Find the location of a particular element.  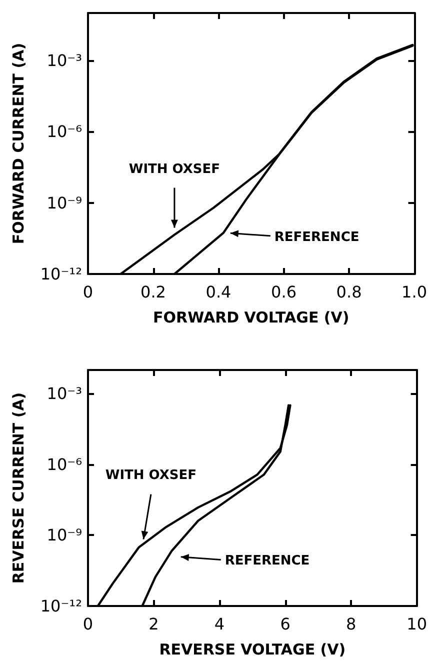

x-tick-label: 6 is located at coordinates (285, 624).